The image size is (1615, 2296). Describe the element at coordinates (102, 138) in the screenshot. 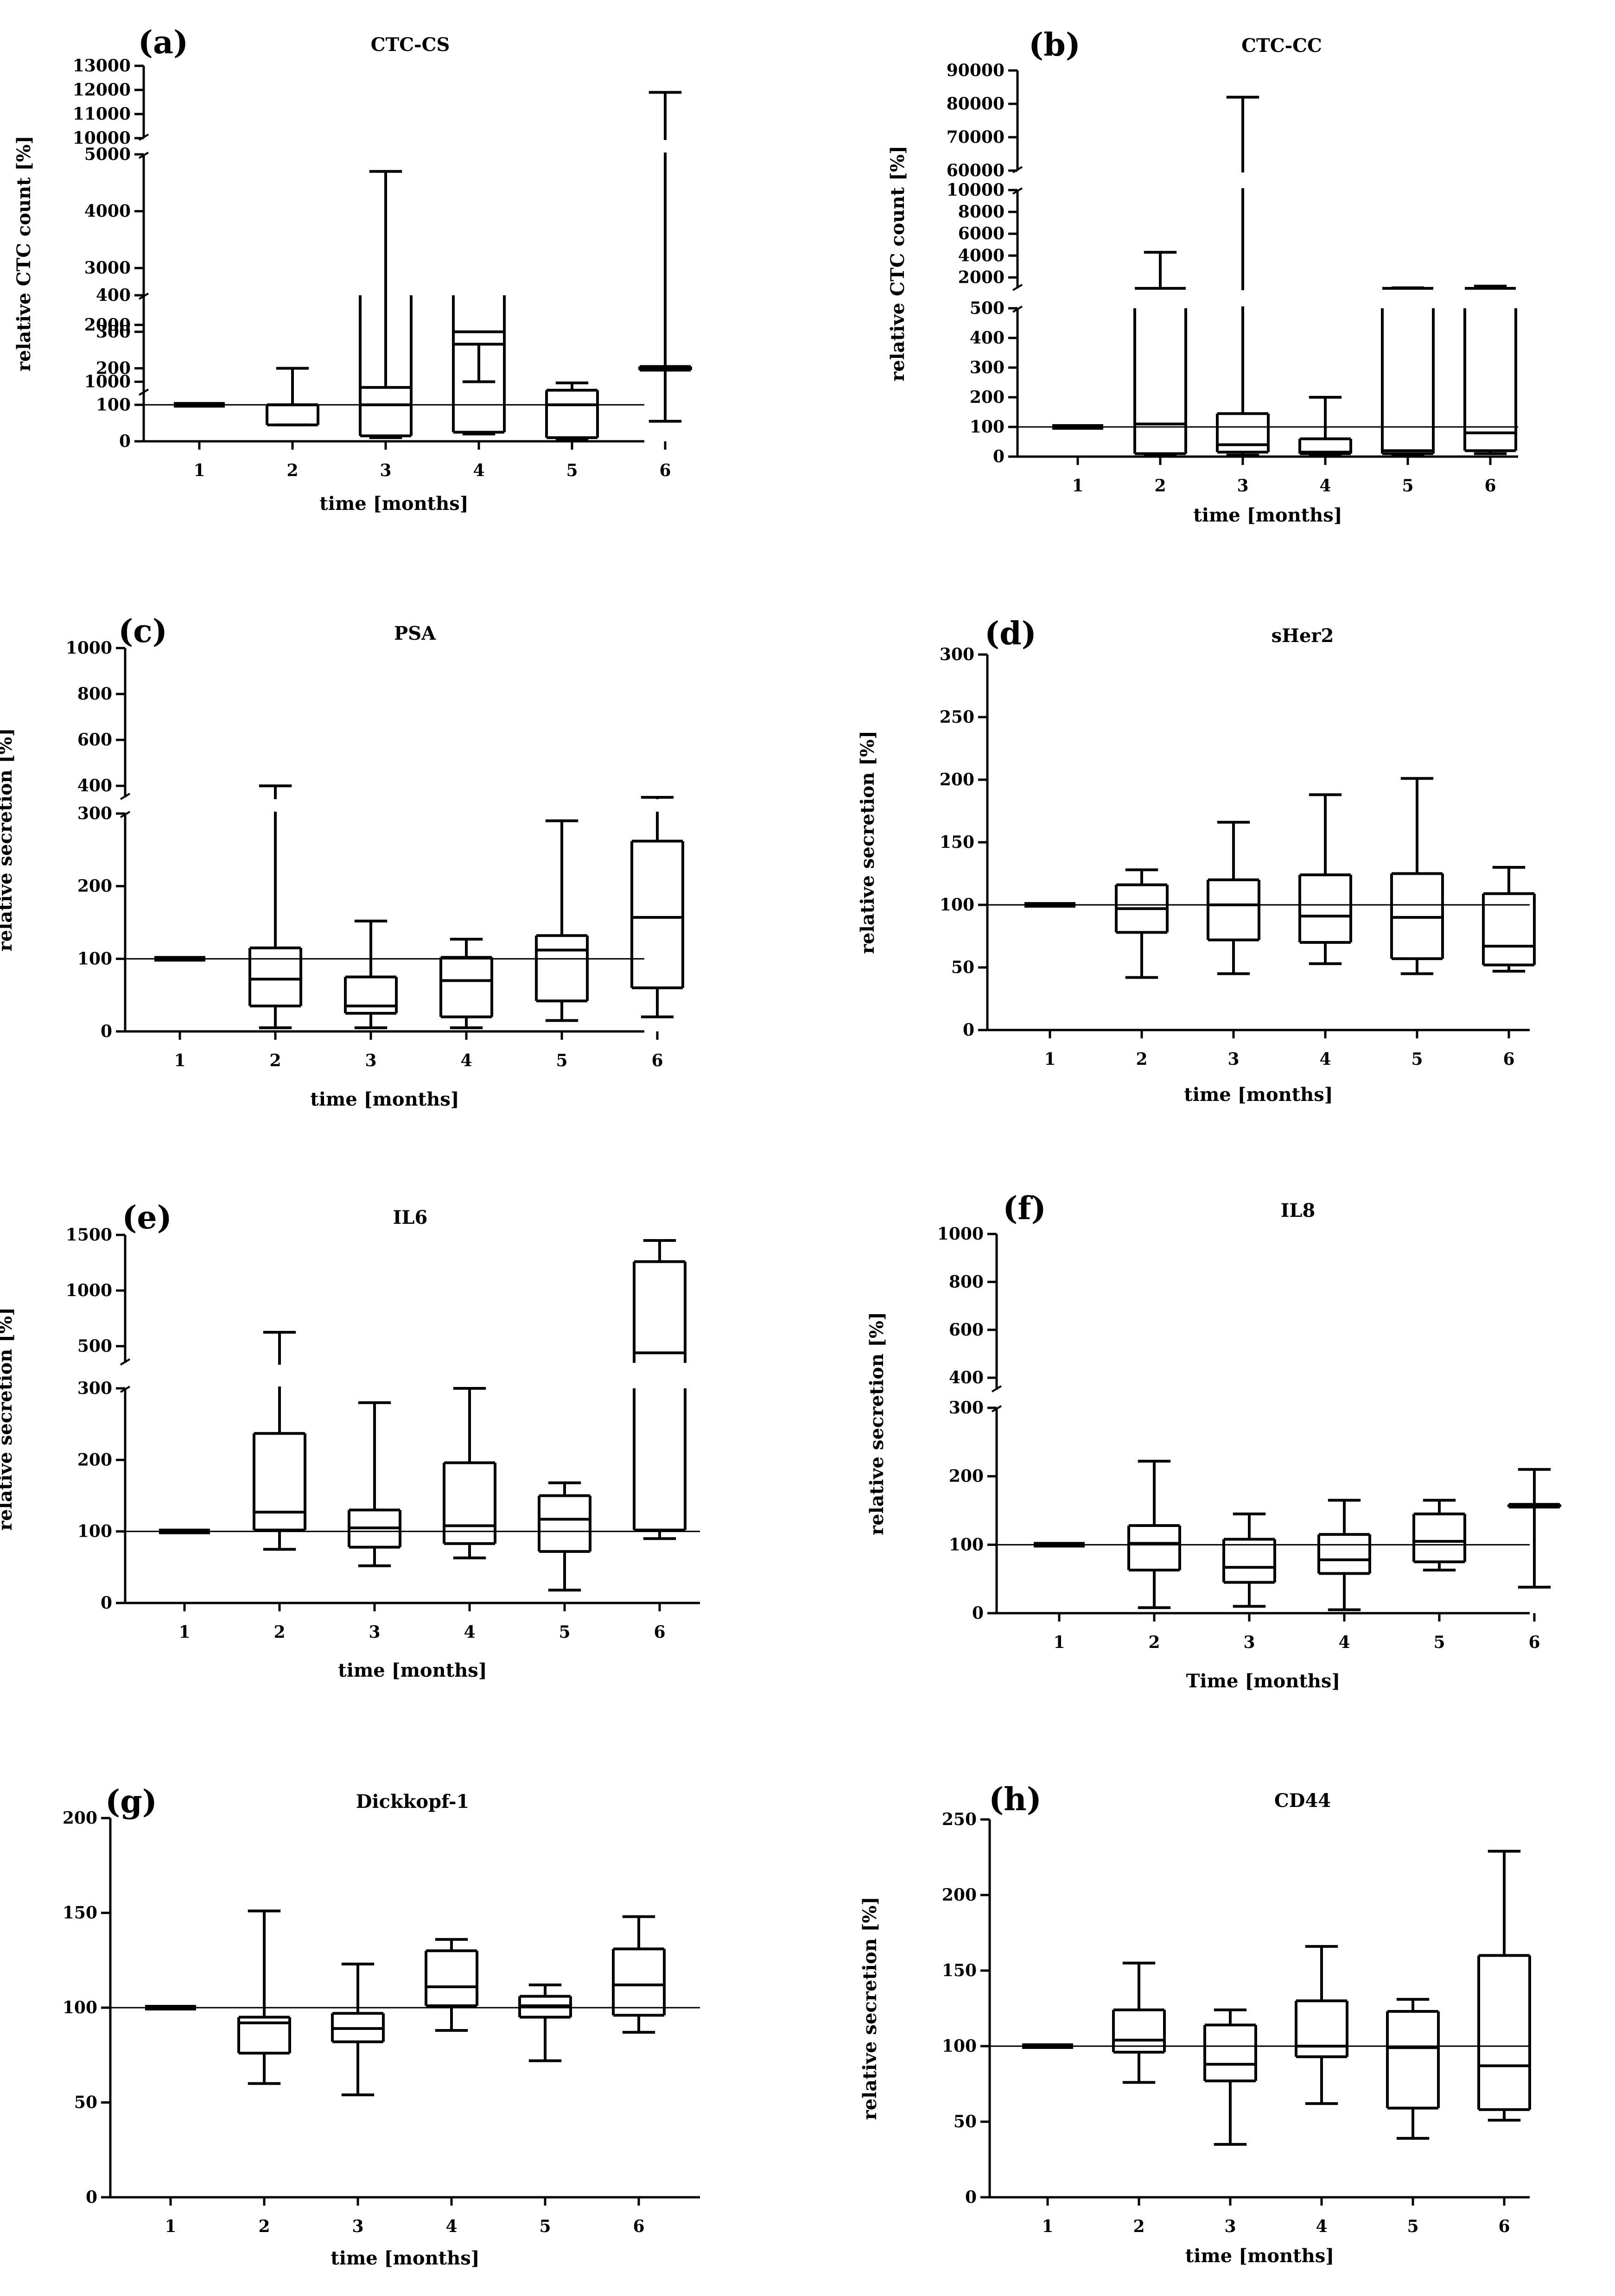

I see `y-tick-label: 10000` at that location.